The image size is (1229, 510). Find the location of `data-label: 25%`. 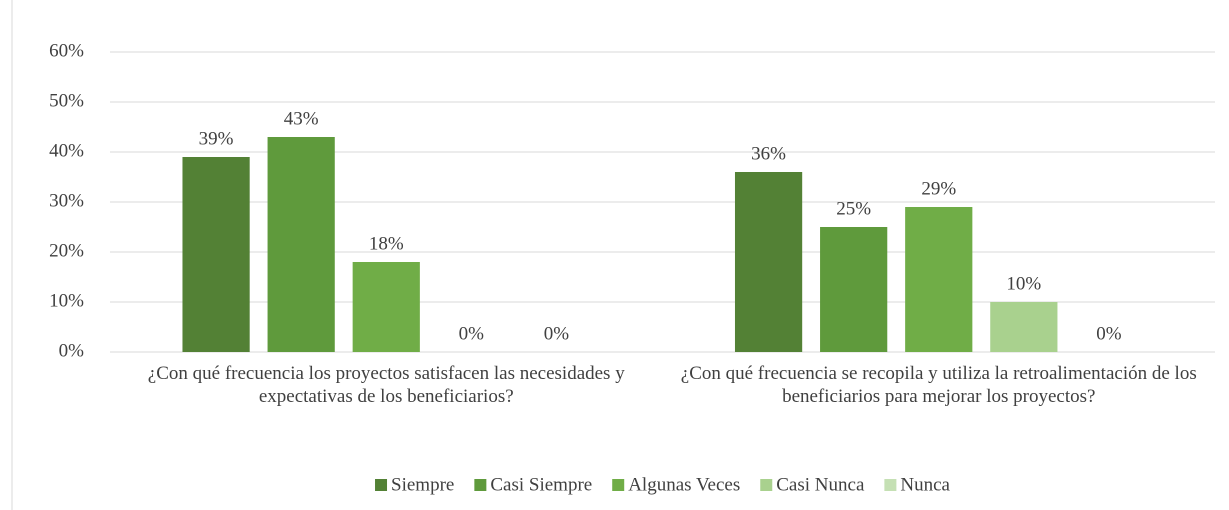

data-label: 25% is located at coordinates (853, 208).